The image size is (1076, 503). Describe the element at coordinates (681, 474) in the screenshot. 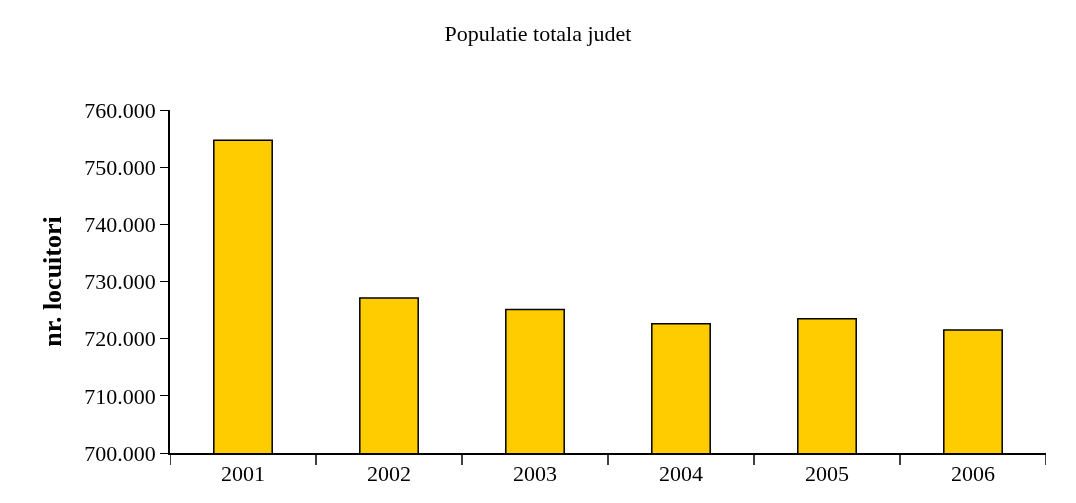

I see `x-tick-label: 2004` at that location.